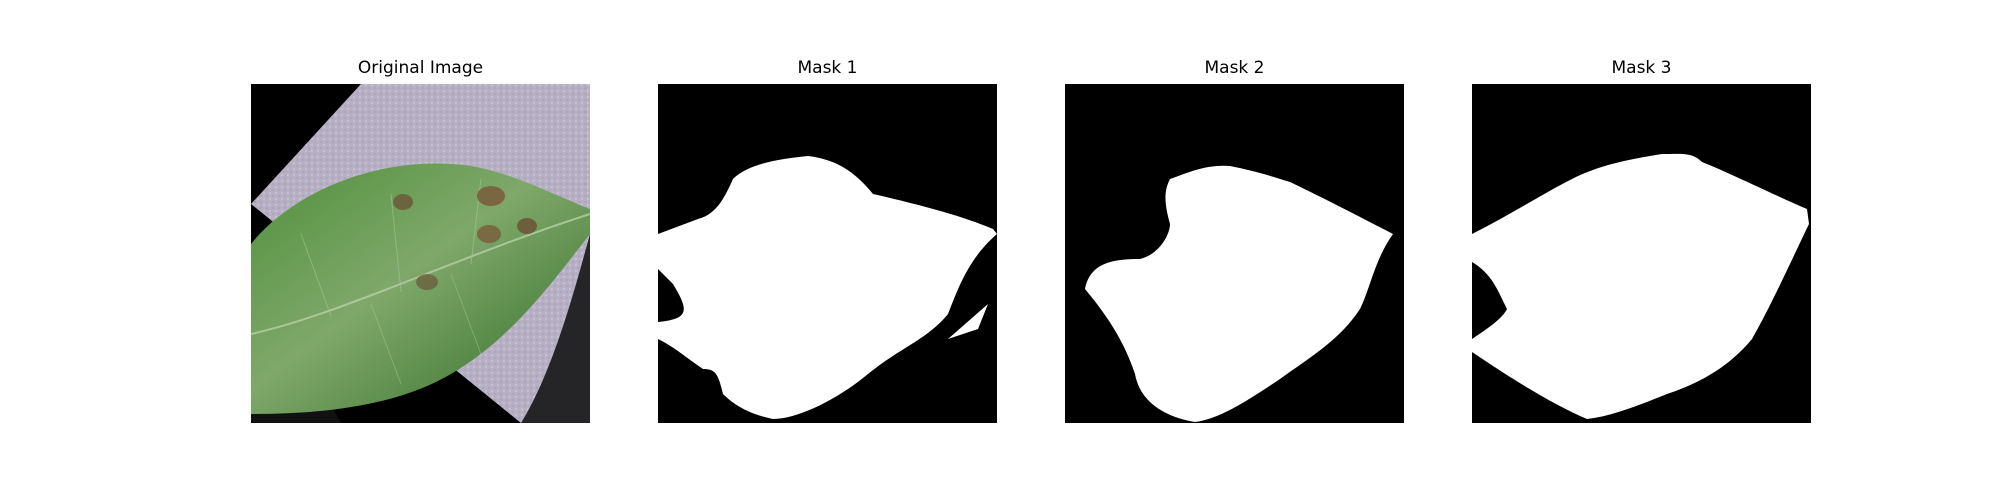 The width and height of the screenshot is (2000, 500). Describe the element at coordinates (420, 68) in the screenshot. I see `panel-title: Original Image` at that location.